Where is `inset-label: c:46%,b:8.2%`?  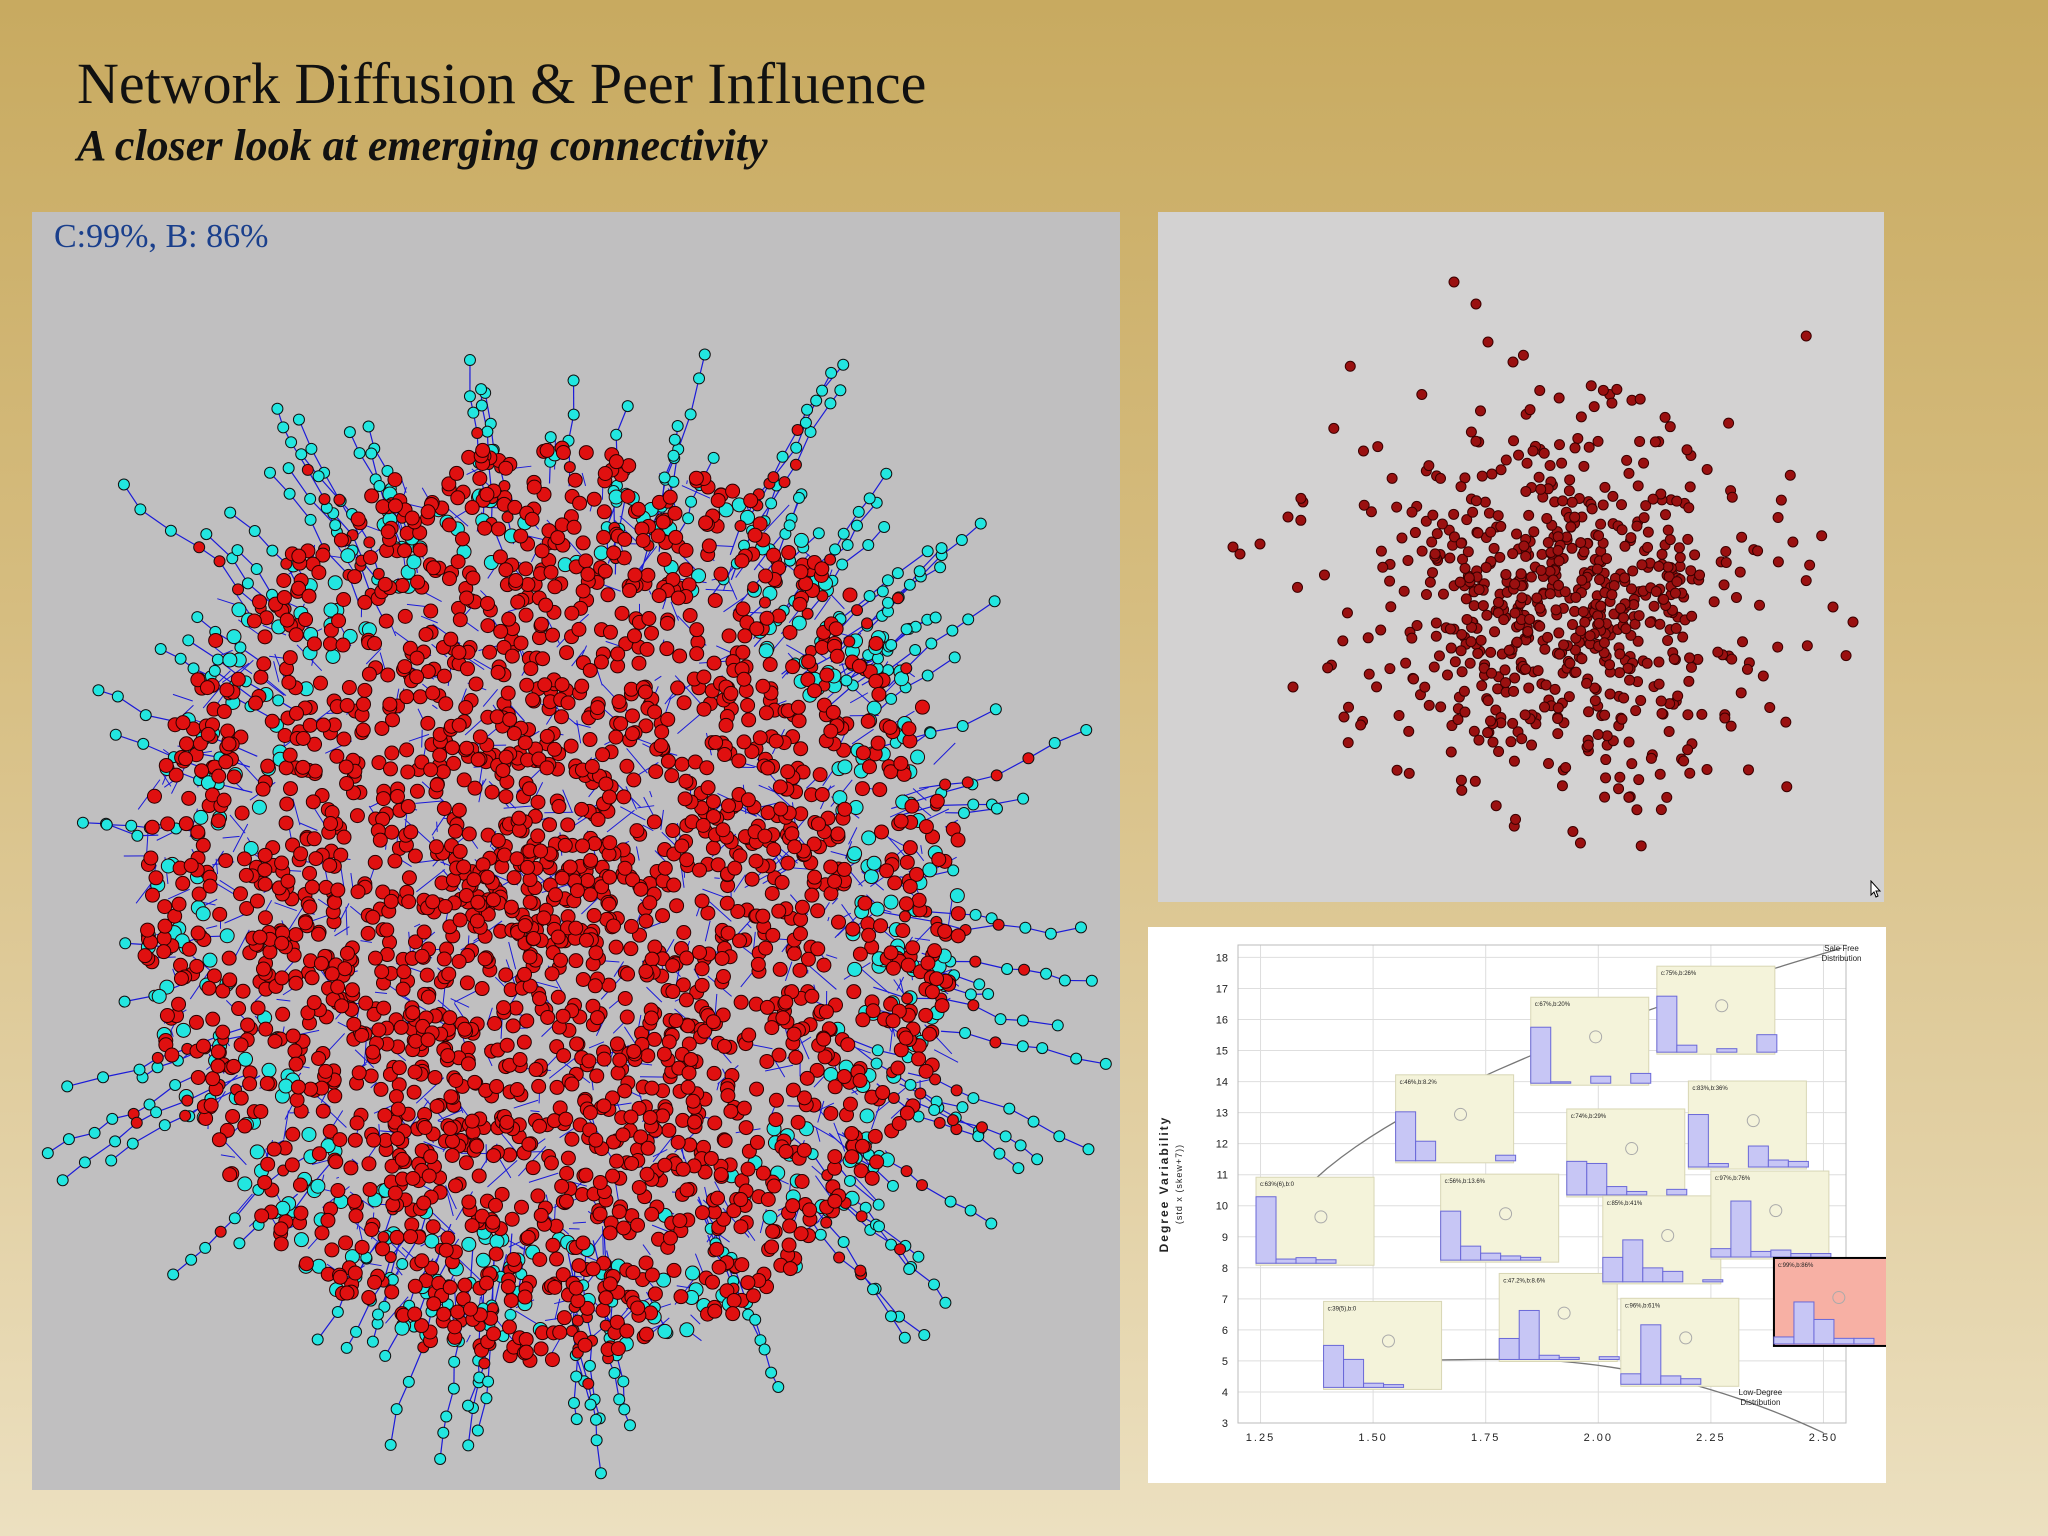 inset-label: c:46%,b:8.2% is located at coordinates (1419, 1083).